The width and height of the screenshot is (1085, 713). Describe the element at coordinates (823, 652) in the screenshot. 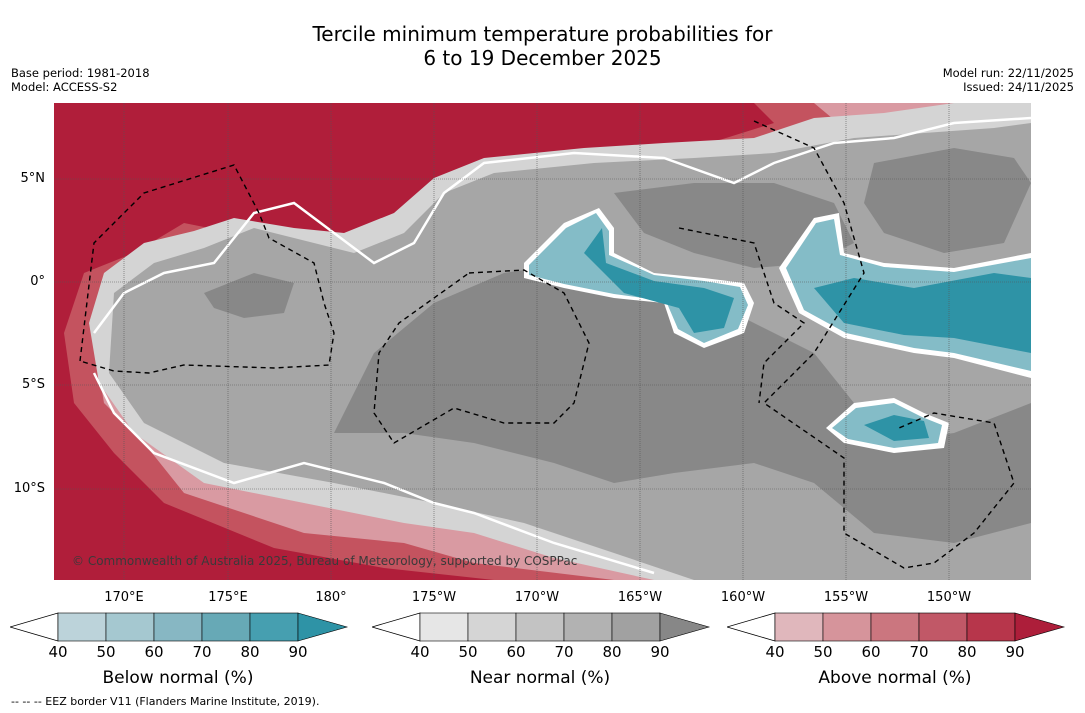

I see `cb-above-tick-50: 50` at that location.